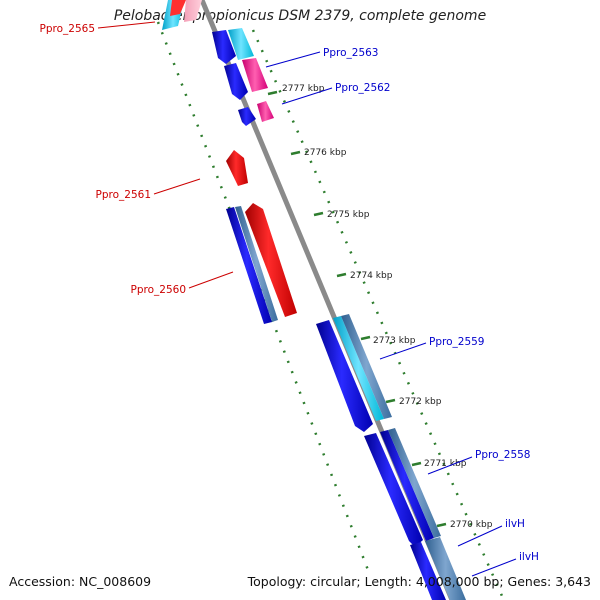 The height and width of the screenshot is (600, 600). Describe the element at coordinates (394, 341) in the screenshot. I see `tick-label: 2773 kbp` at that location.